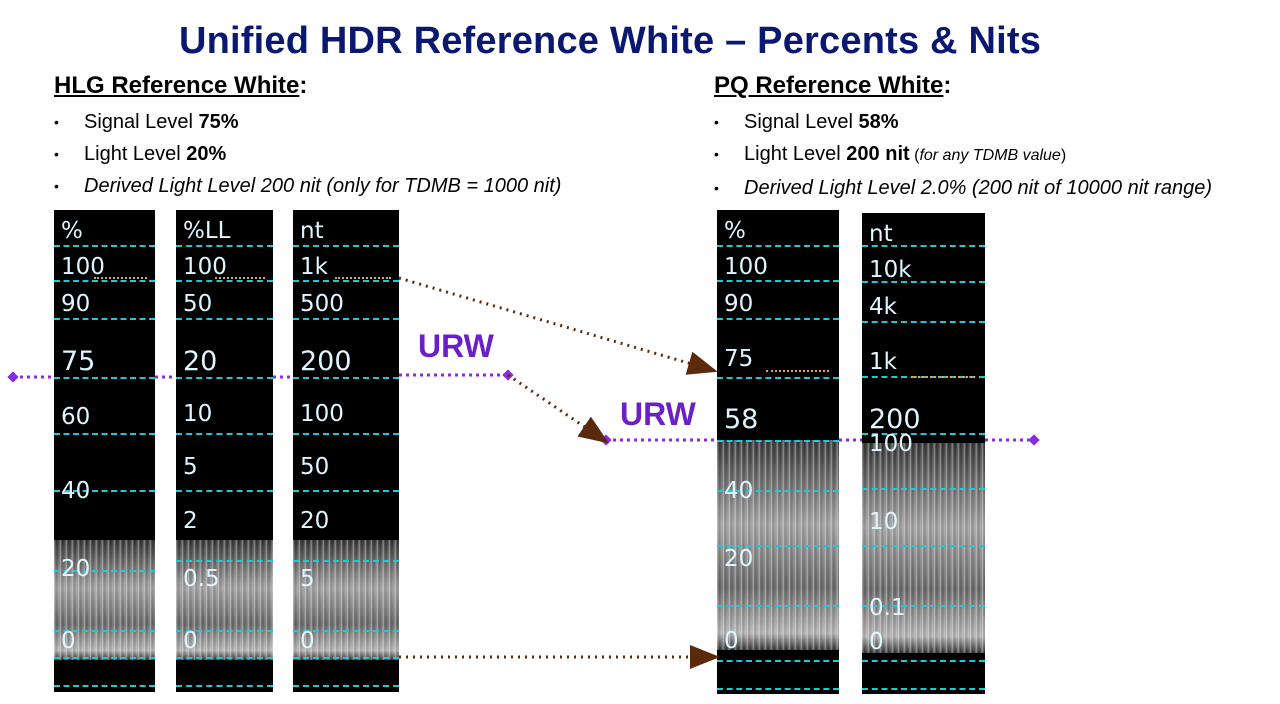 The width and height of the screenshot is (1280, 704). Describe the element at coordinates (881, 234) in the screenshot. I see `scale-label: nt` at that location.